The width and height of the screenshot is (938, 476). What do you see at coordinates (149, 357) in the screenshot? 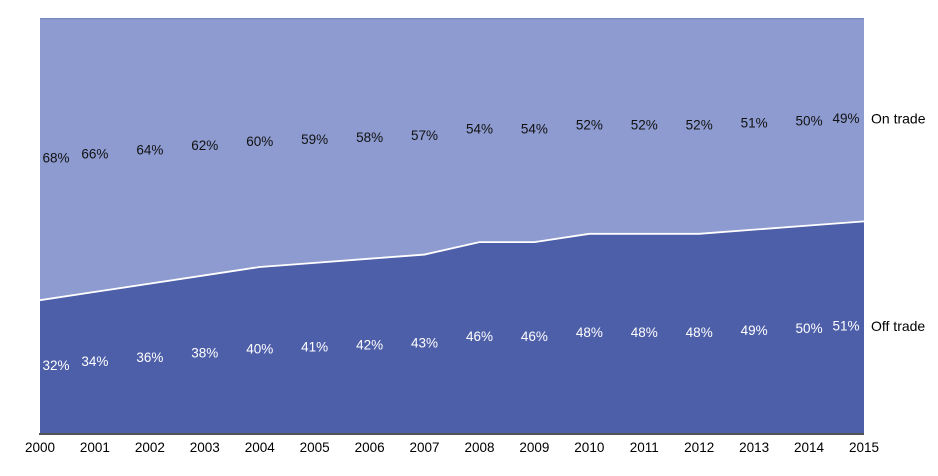
I see `off-trade-value-label: 36%` at bounding box center [149, 357].